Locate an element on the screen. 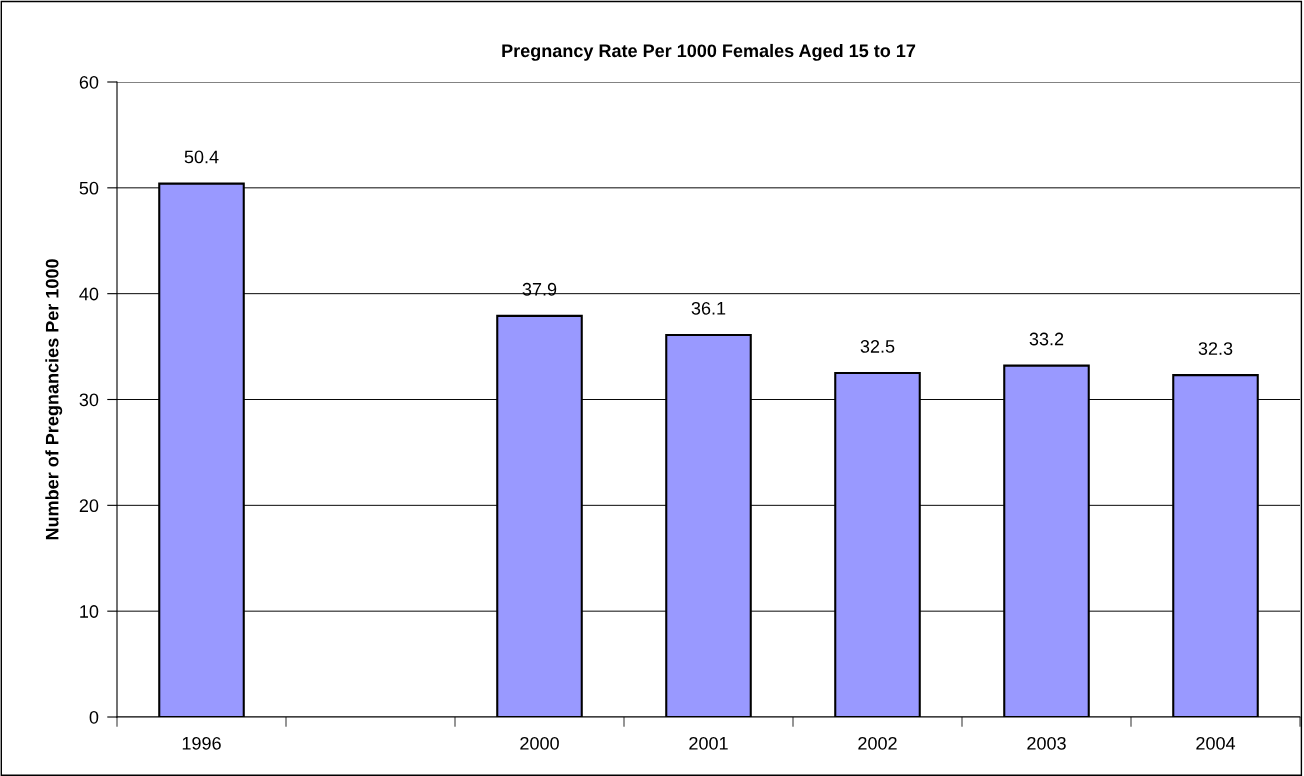 The height and width of the screenshot is (776, 1304). y-tick-label: 40 is located at coordinates (89, 294).